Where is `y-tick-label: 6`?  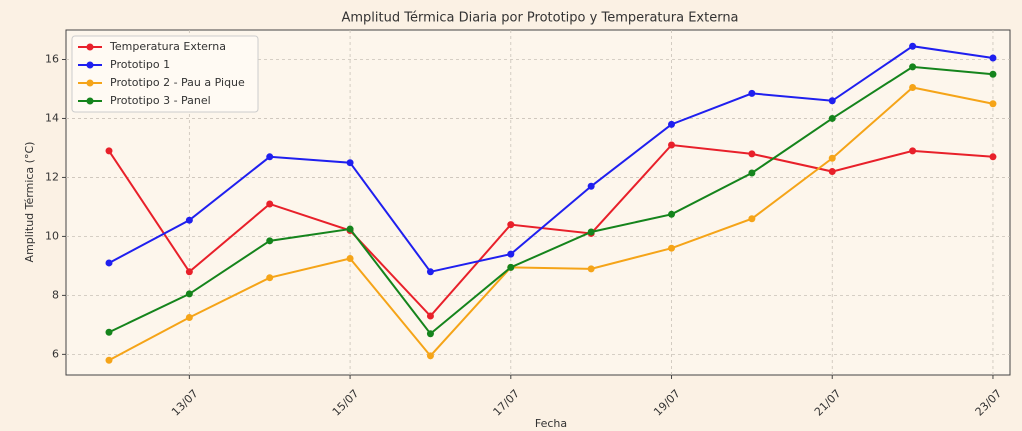
y-tick-label: 6 is located at coordinates (55, 353).